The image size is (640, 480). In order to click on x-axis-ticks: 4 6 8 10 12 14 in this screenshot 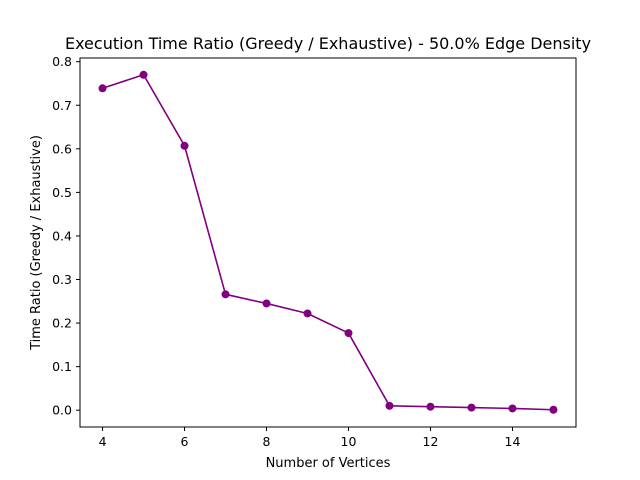, I will do `click(310, 438)`.